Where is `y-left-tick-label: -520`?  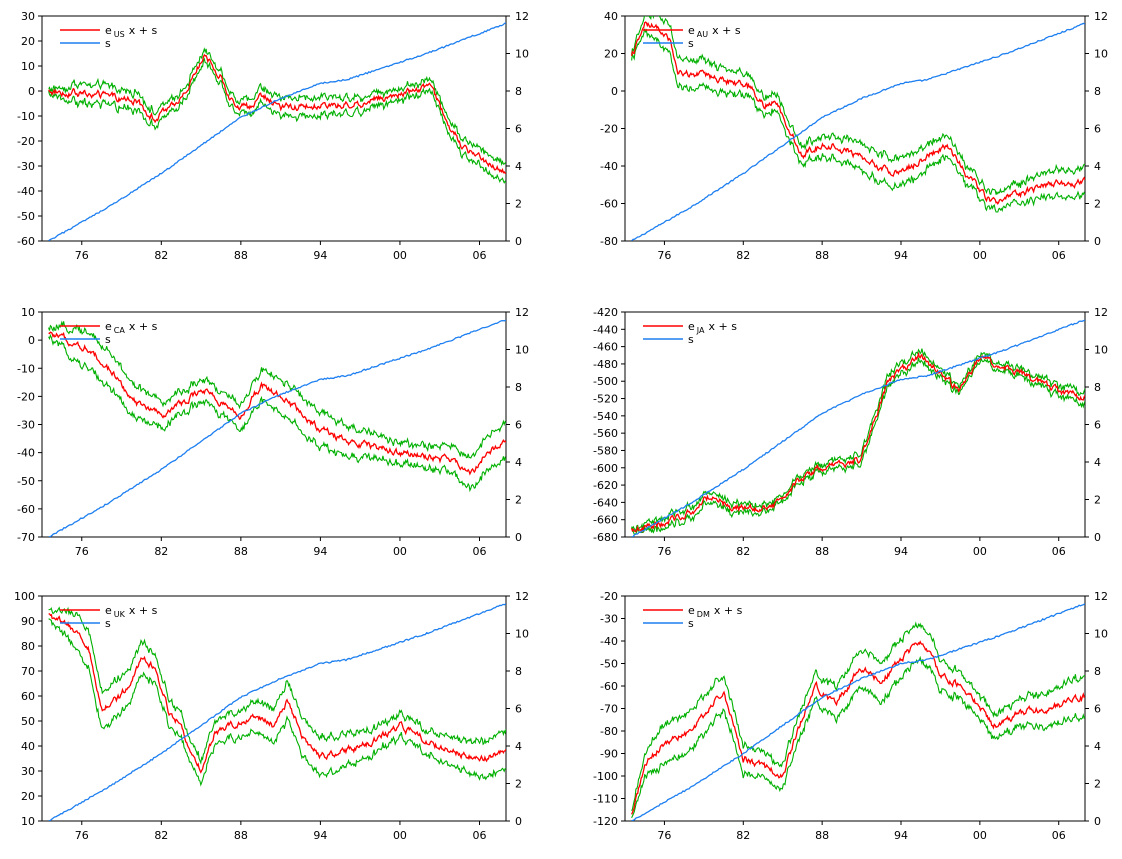
y-left-tick-label: -520 is located at coordinates (605, 399).